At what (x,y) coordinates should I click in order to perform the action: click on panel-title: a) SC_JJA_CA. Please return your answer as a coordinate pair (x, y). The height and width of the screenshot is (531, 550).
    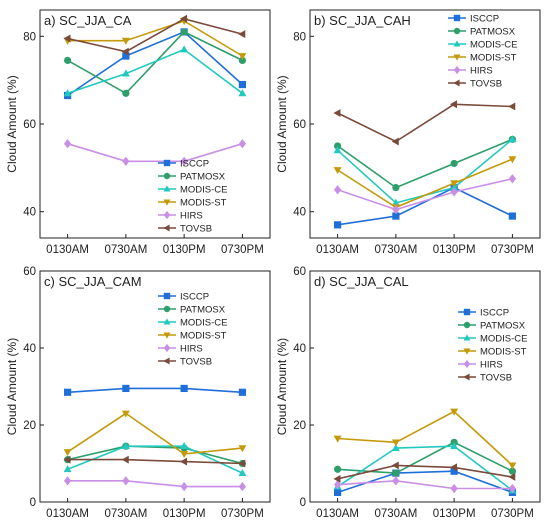
    Looking at the image, I should click on (88, 20).